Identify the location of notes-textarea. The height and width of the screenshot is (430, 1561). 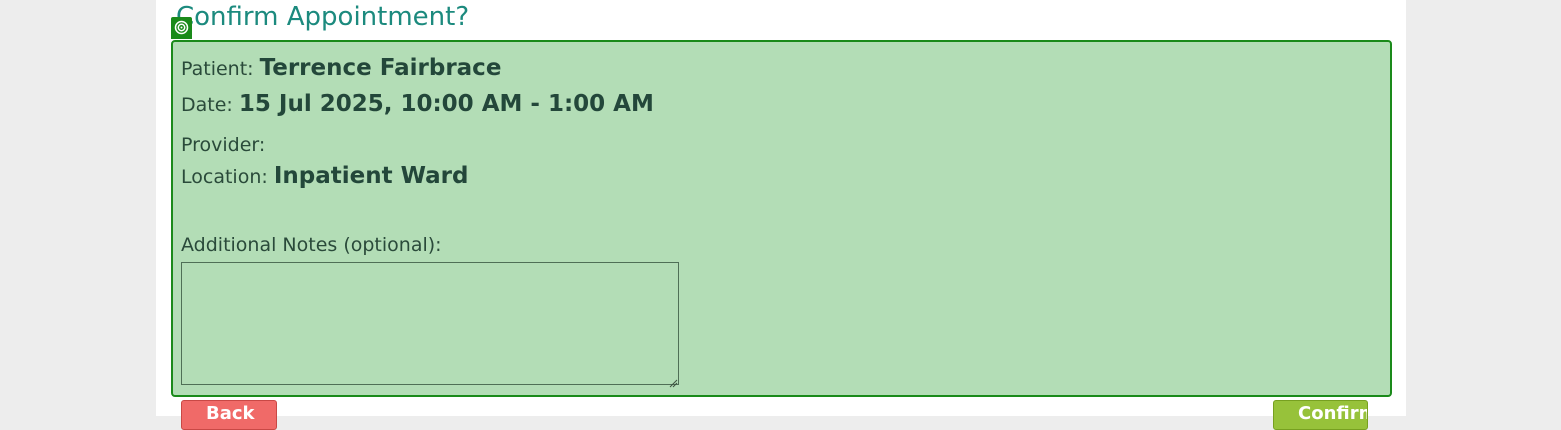
(430, 323).